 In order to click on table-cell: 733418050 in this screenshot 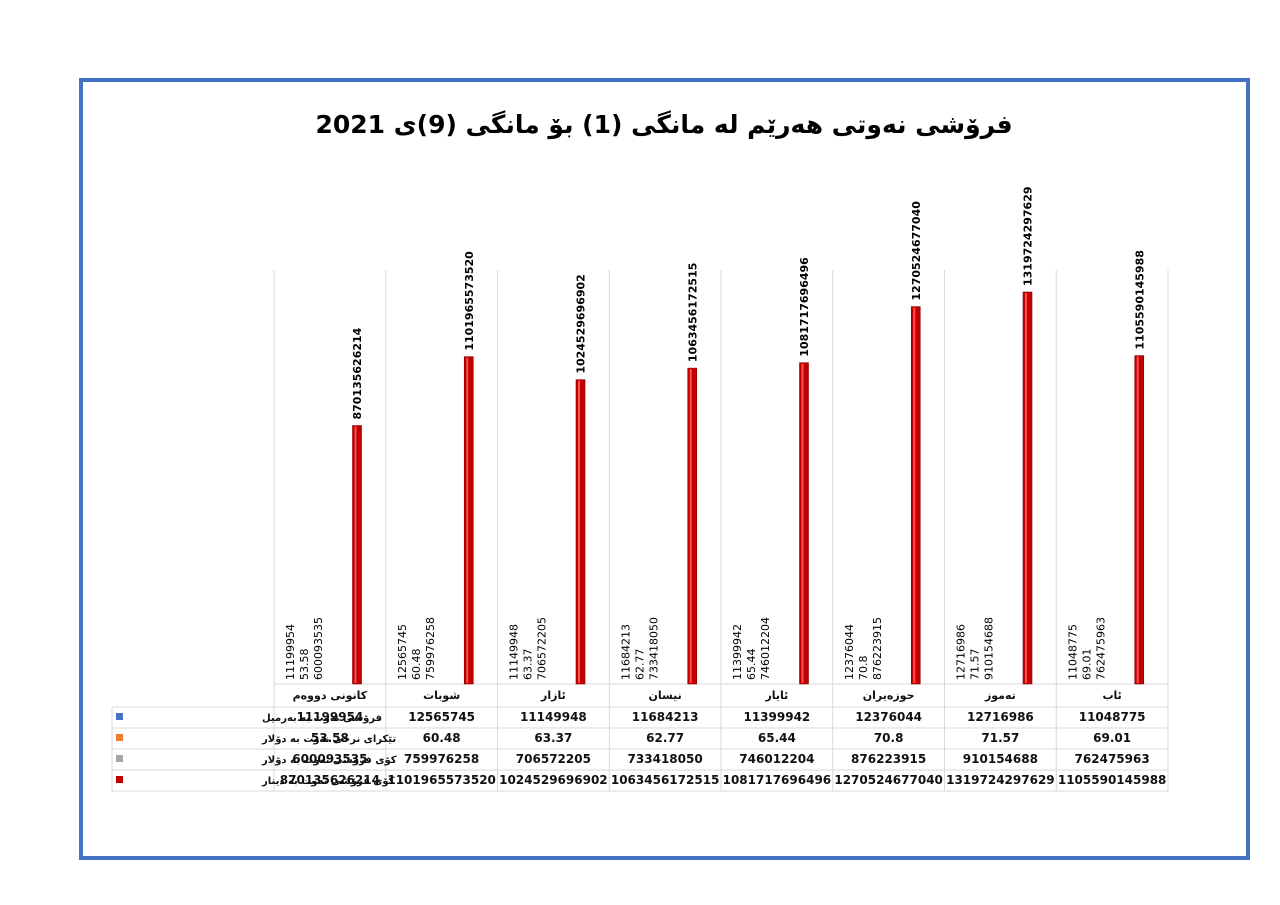, I will do `click(665, 759)`.